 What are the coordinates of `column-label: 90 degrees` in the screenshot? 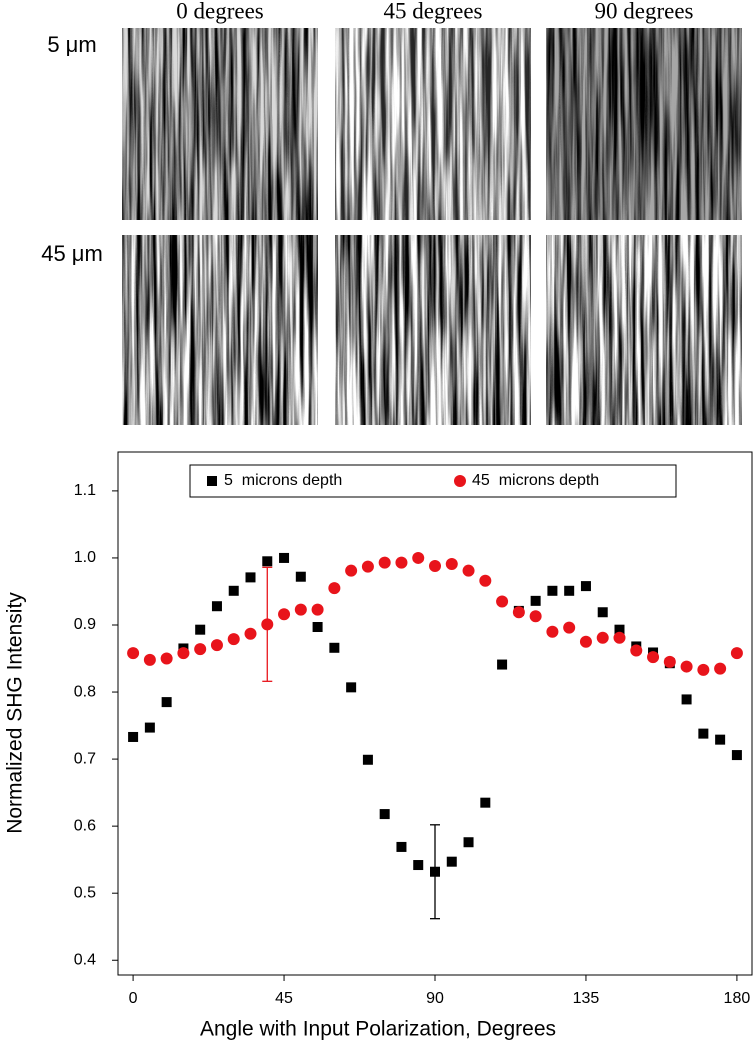 It's located at (644, 11).